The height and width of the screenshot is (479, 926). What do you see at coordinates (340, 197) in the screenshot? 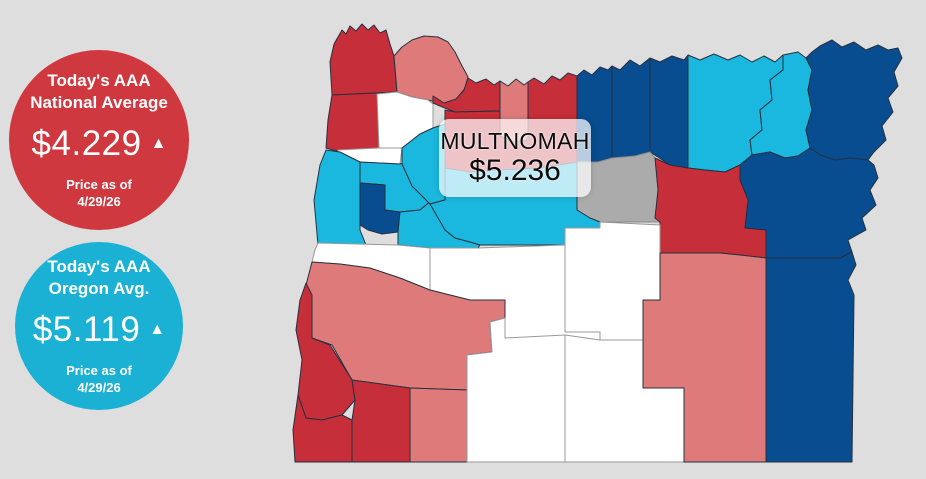
I see `county-lincoln` at bounding box center [340, 197].